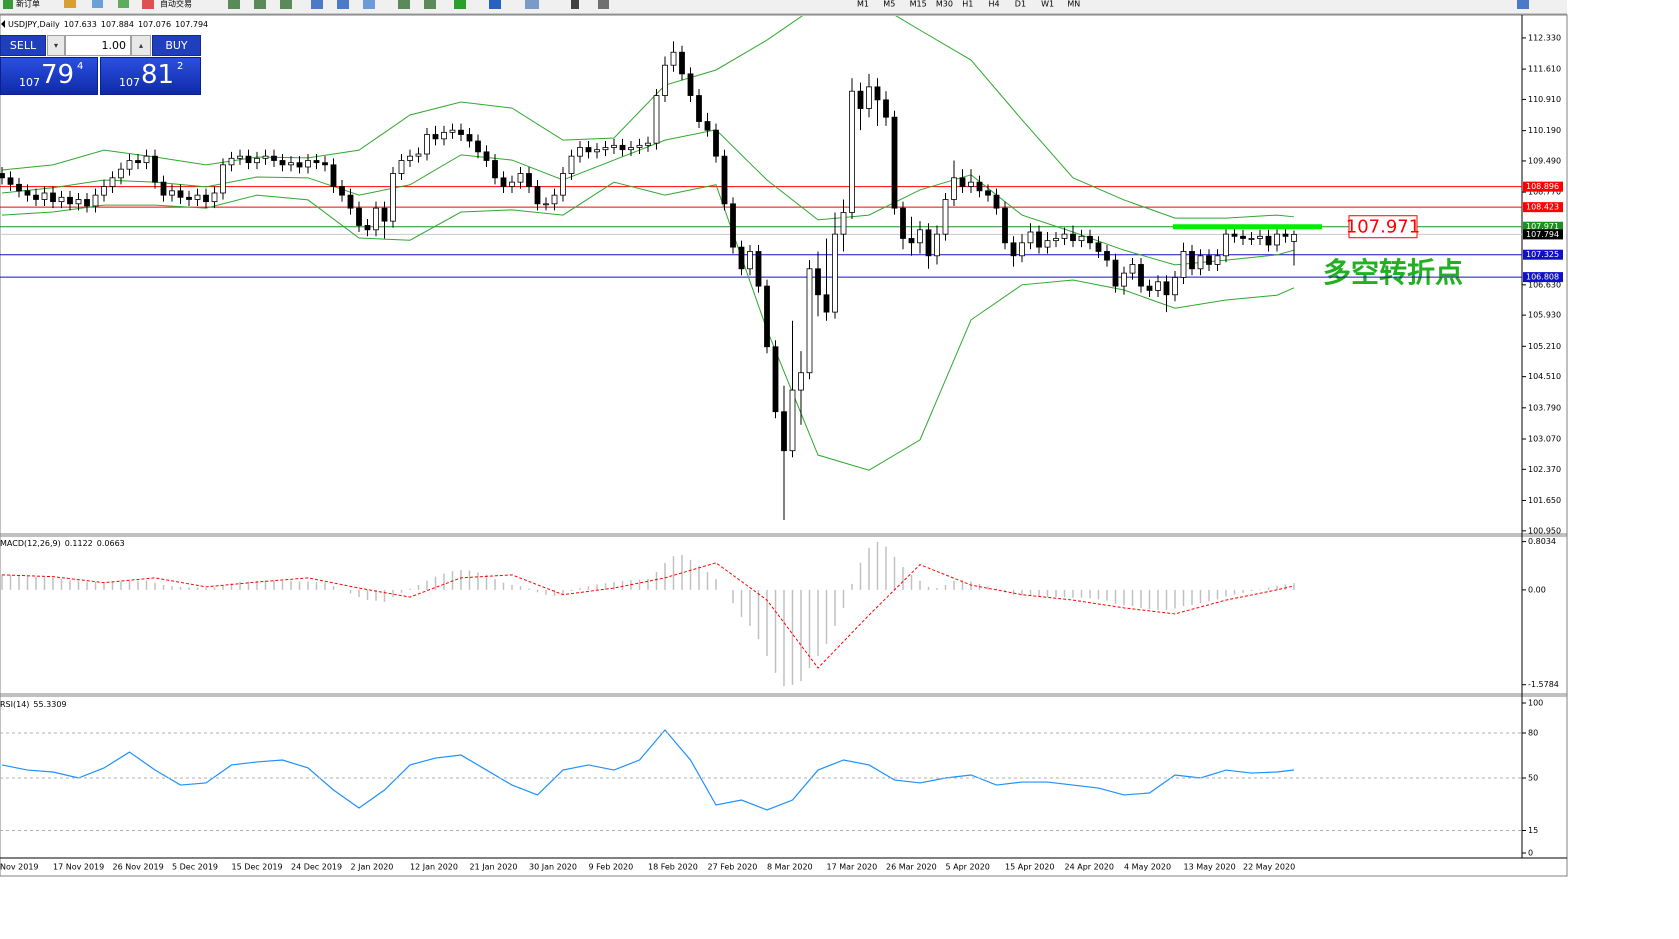 Image resolution: width=1679 pixels, height=939 pixels. Describe the element at coordinates (3, 24) in the screenshot. I see `chart-icon` at that location.